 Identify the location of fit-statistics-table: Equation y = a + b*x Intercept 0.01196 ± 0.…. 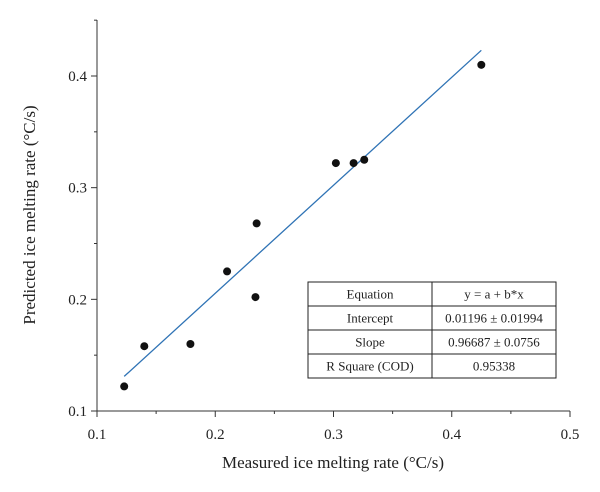
(432, 330).